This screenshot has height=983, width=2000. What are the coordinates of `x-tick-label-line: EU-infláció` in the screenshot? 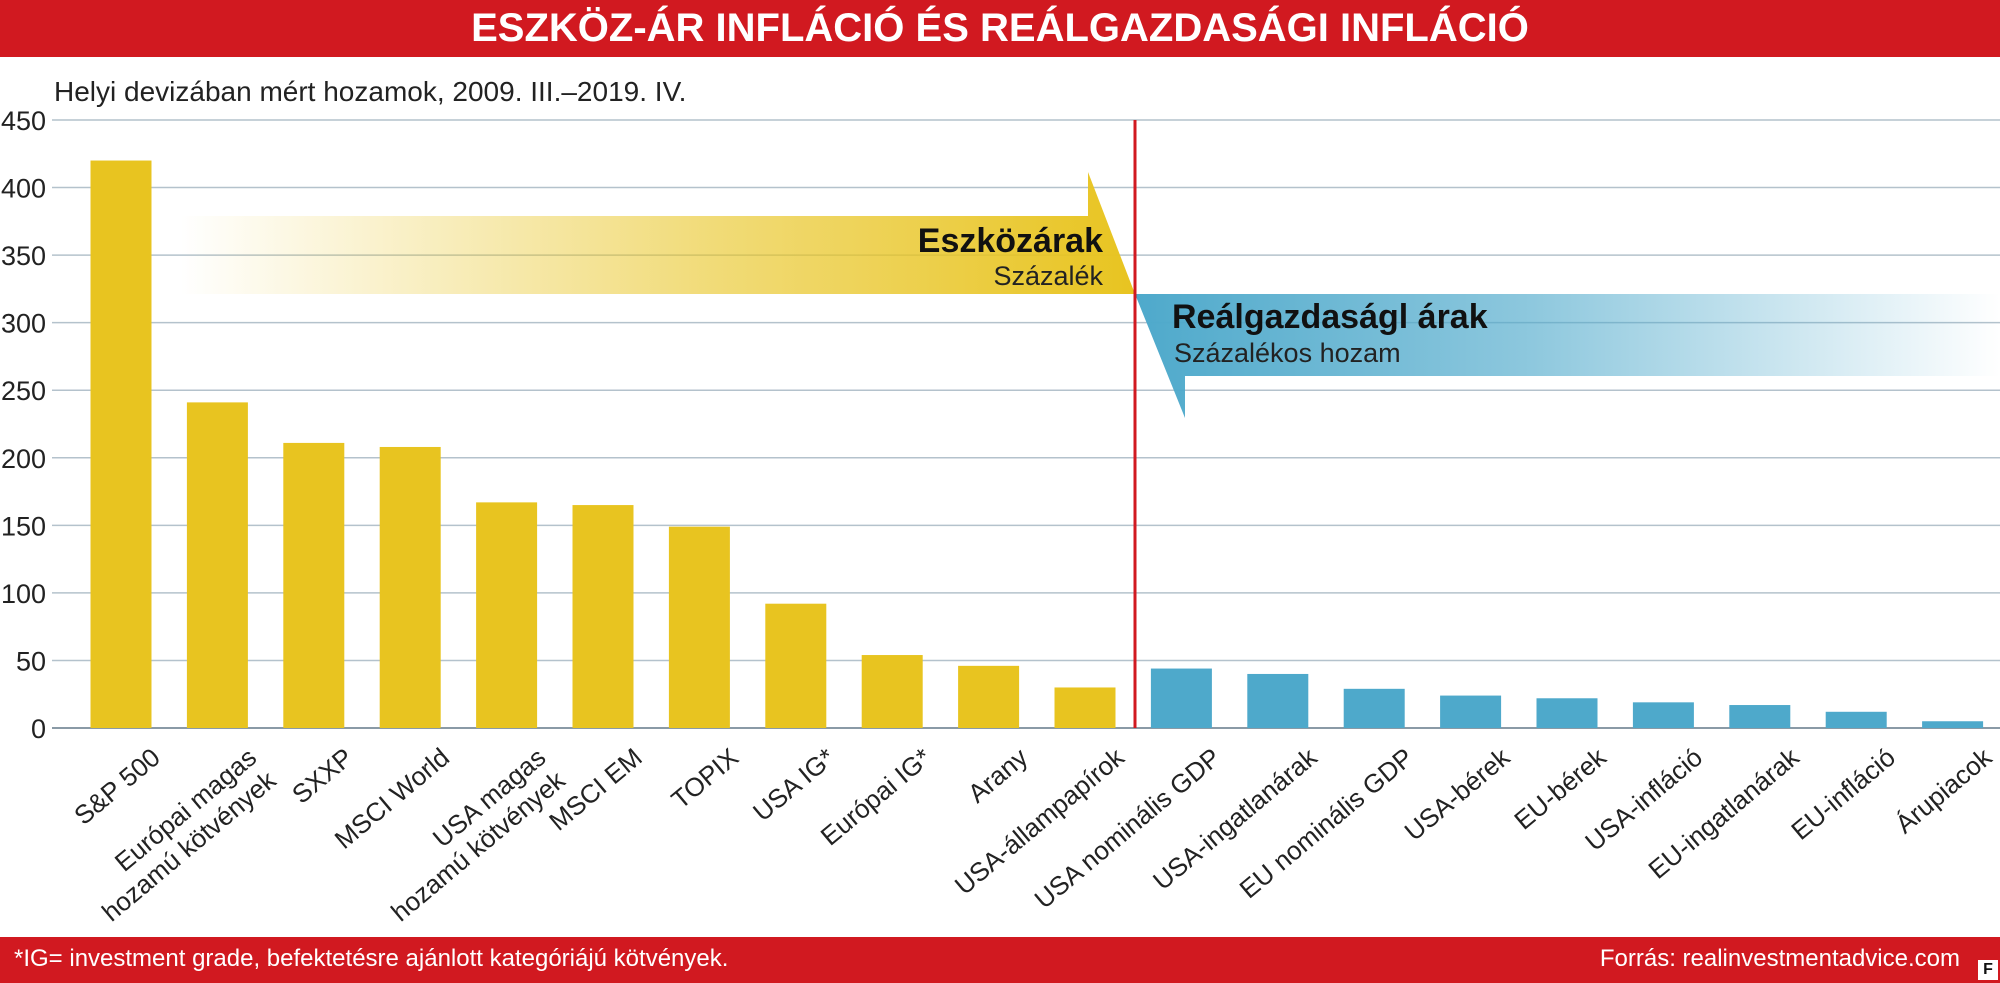 It's located at (1843, 794).